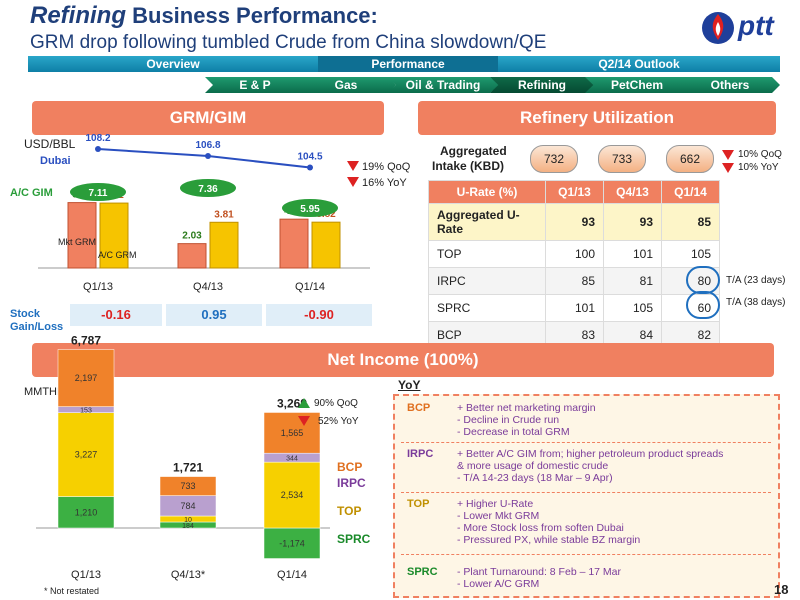 The image size is (800, 600). What do you see at coordinates (422, 572) in the screenshot?
I see `company-label: SPRC` at bounding box center [422, 572].